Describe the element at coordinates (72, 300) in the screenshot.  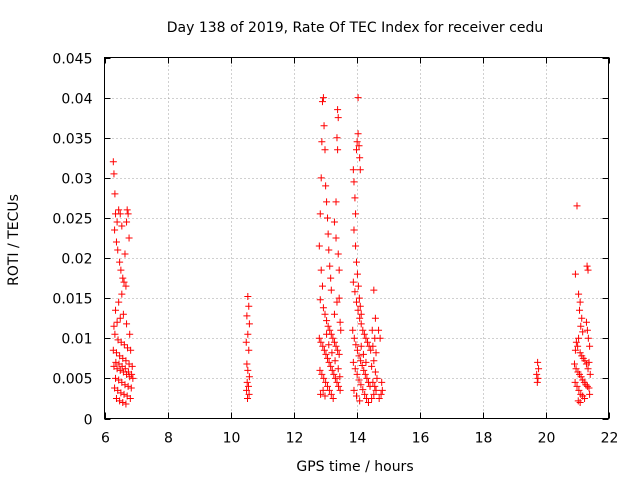
I see `y-tick-label: 0.015` at that location.